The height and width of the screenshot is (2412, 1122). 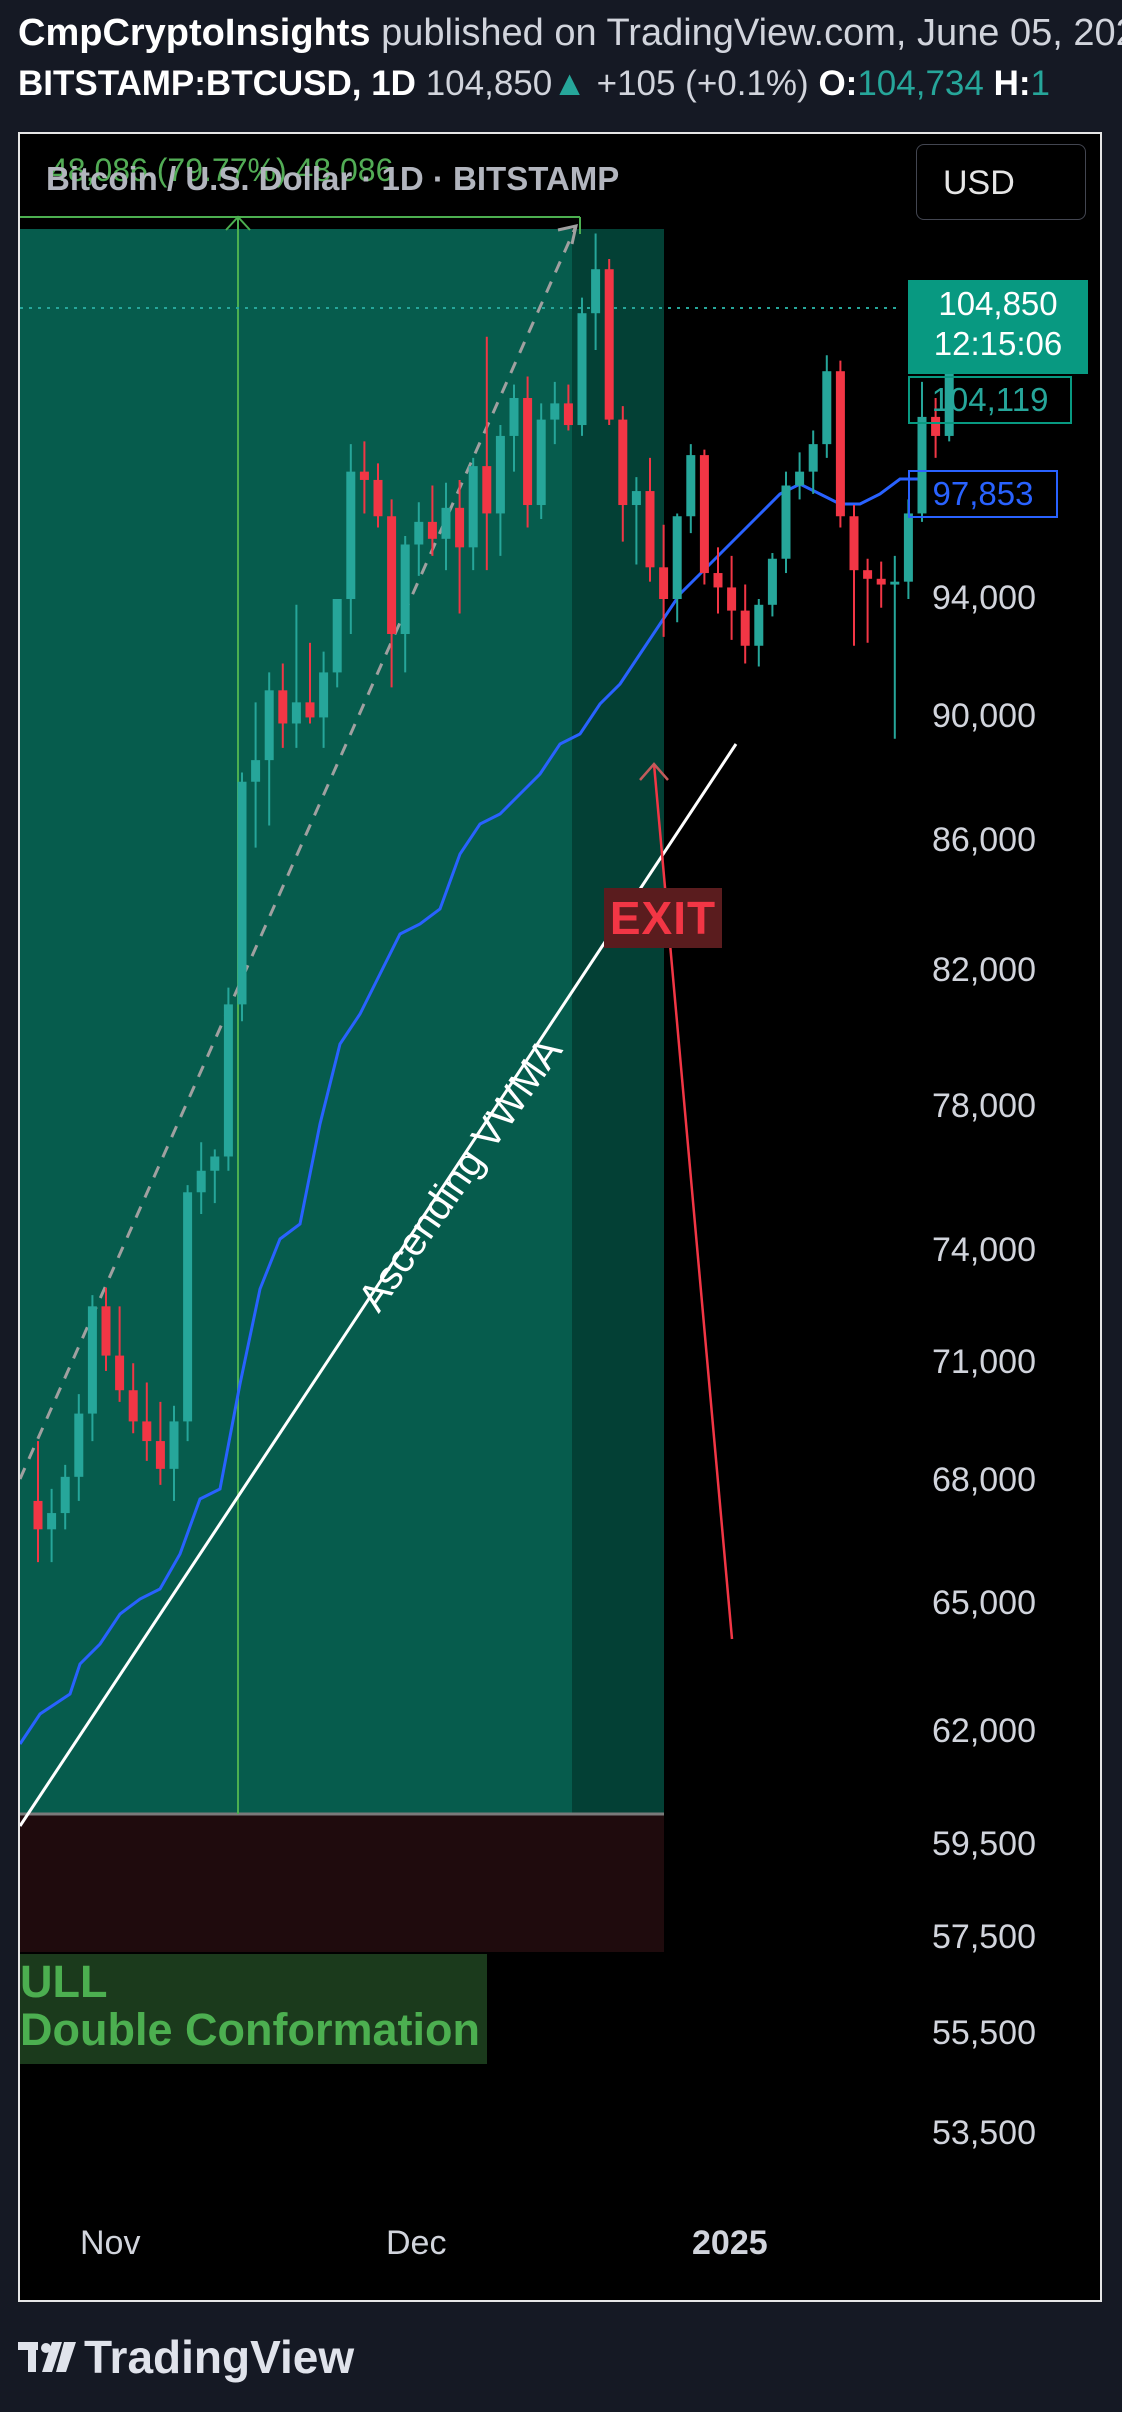 What do you see at coordinates (222, 170) in the screenshot?
I see `range-measure-label: 48,086 (79.77%) 48,086` at bounding box center [222, 170].